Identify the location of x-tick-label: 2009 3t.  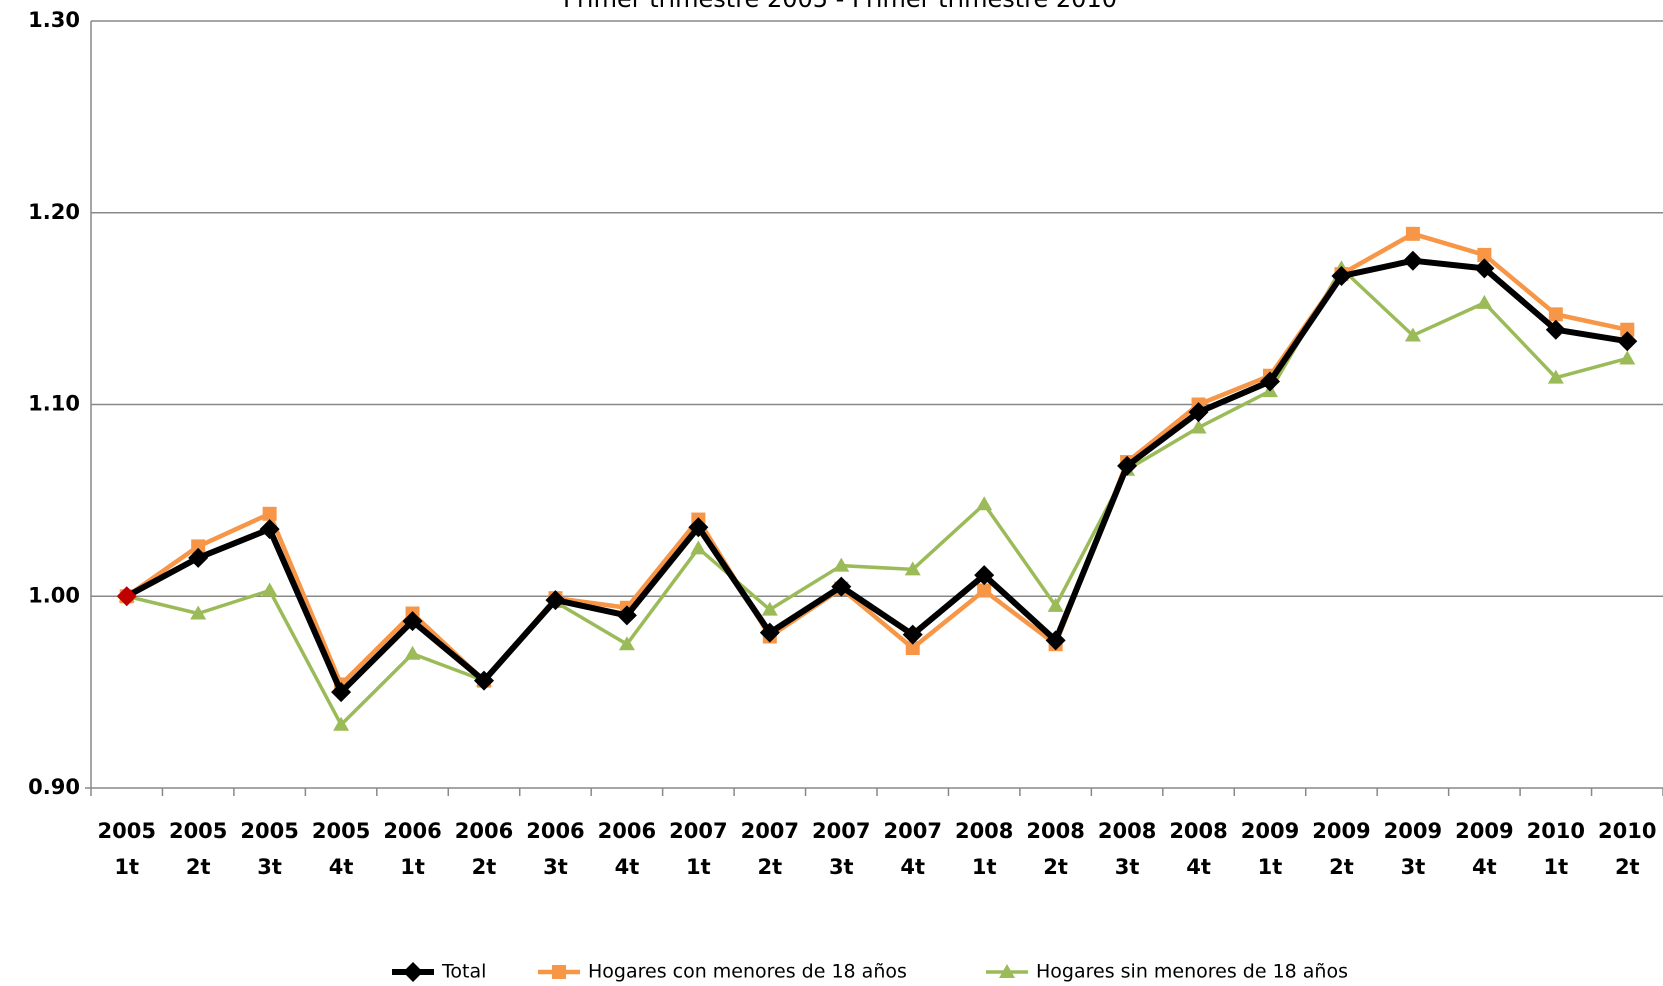
(1413, 849).